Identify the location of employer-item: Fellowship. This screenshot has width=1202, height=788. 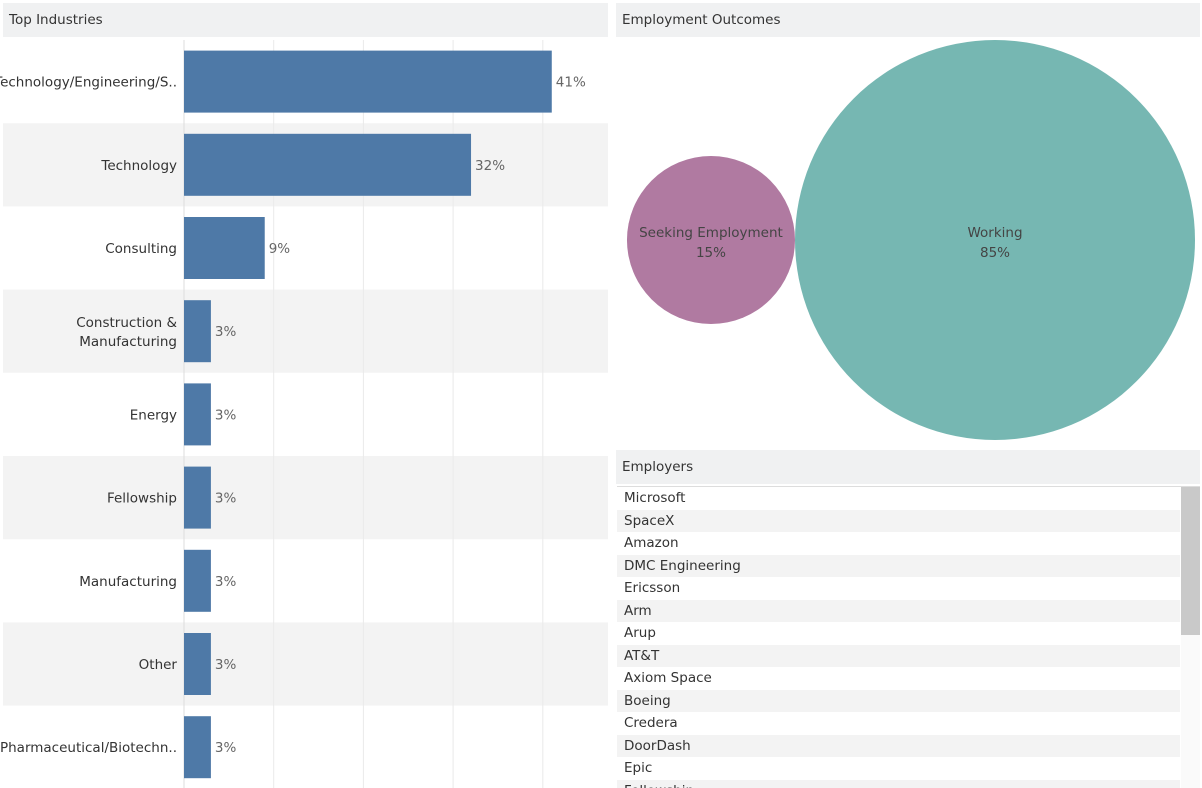
(898, 783).